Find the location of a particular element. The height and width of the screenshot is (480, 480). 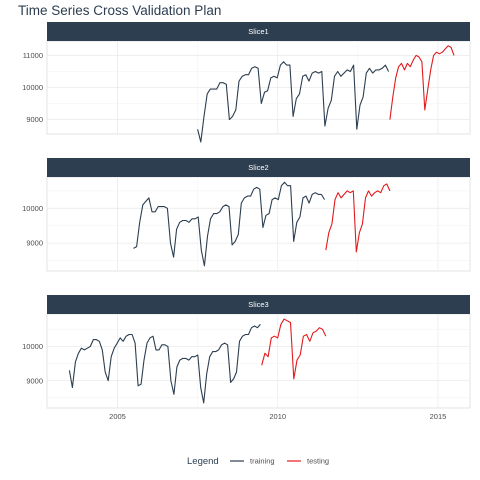

strip-label: Slice1 is located at coordinates (258, 31).